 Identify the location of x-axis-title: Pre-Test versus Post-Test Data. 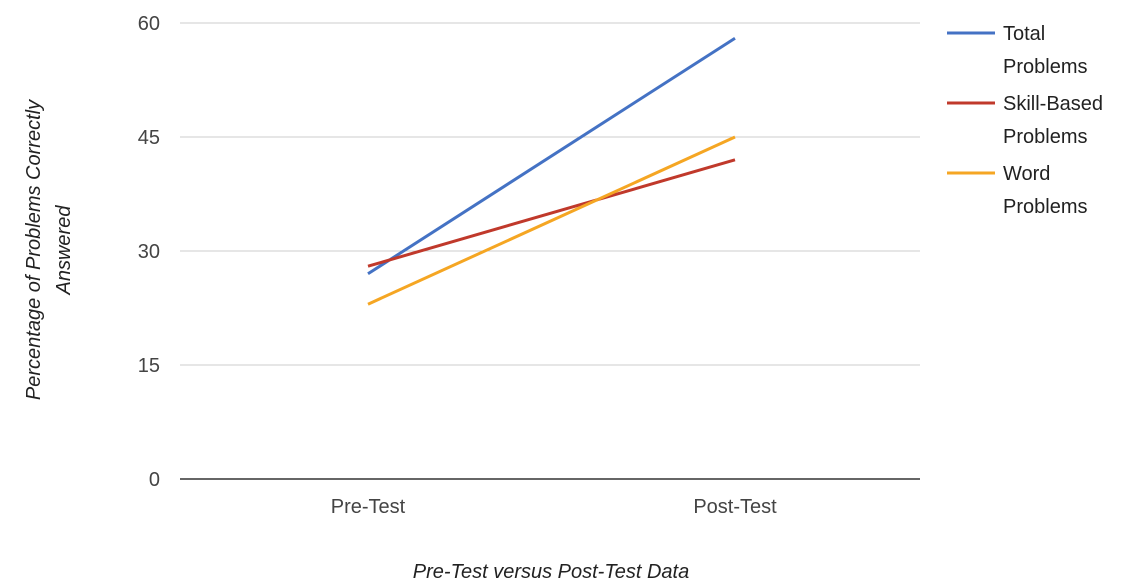
(551, 571).